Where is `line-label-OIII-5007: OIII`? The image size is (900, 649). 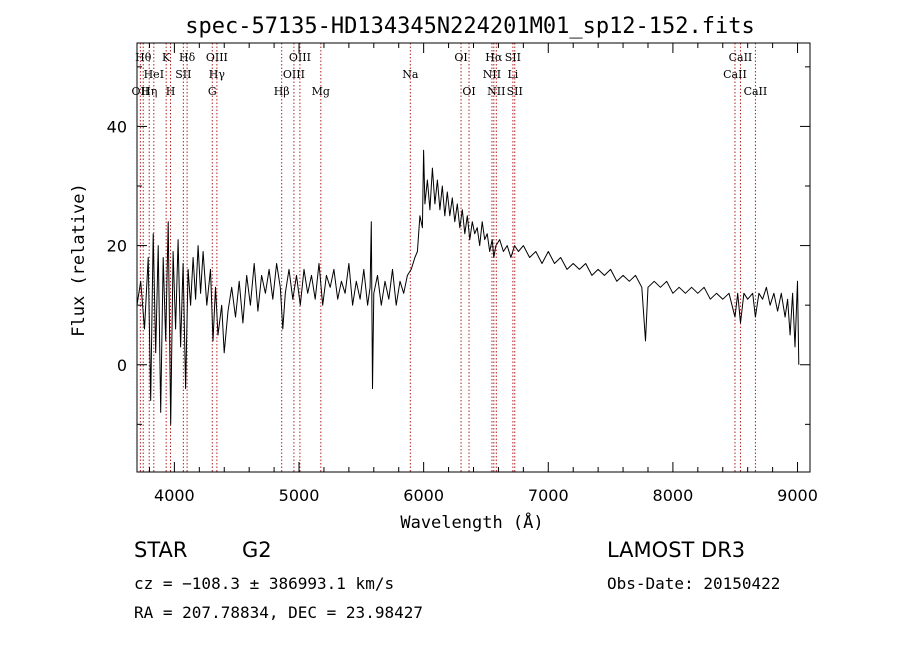
line-label-OIII-5007: OIII is located at coordinates (300, 57).